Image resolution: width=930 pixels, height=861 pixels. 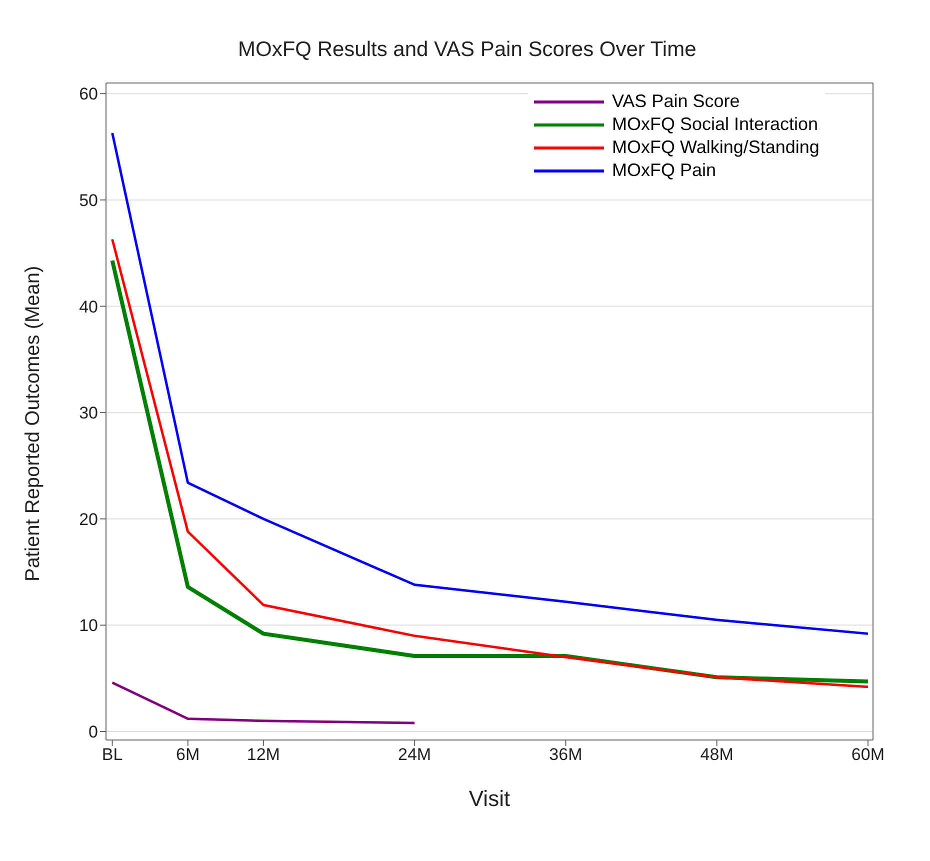 What do you see at coordinates (664, 170) in the screenshot?
I see `legend-label: MOxFQ Pain` at bounding box center [664, 170].